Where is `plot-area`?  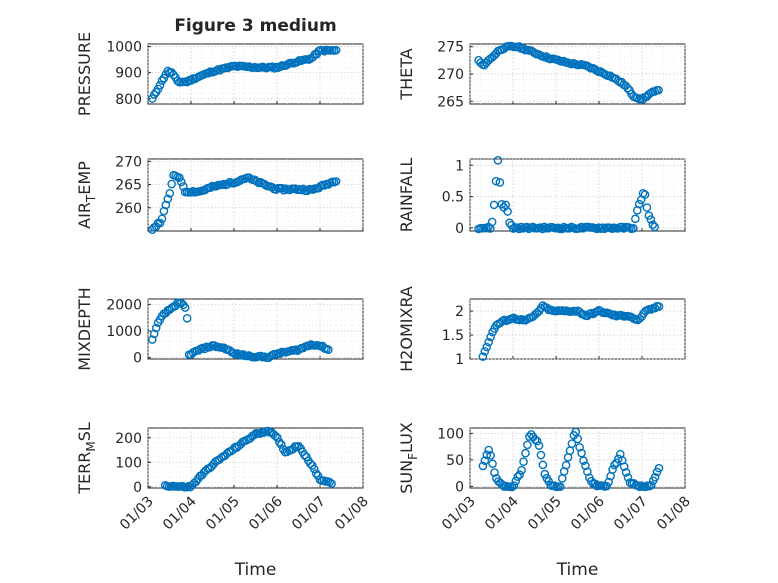
plot-area is located at coordinates (255, 329).